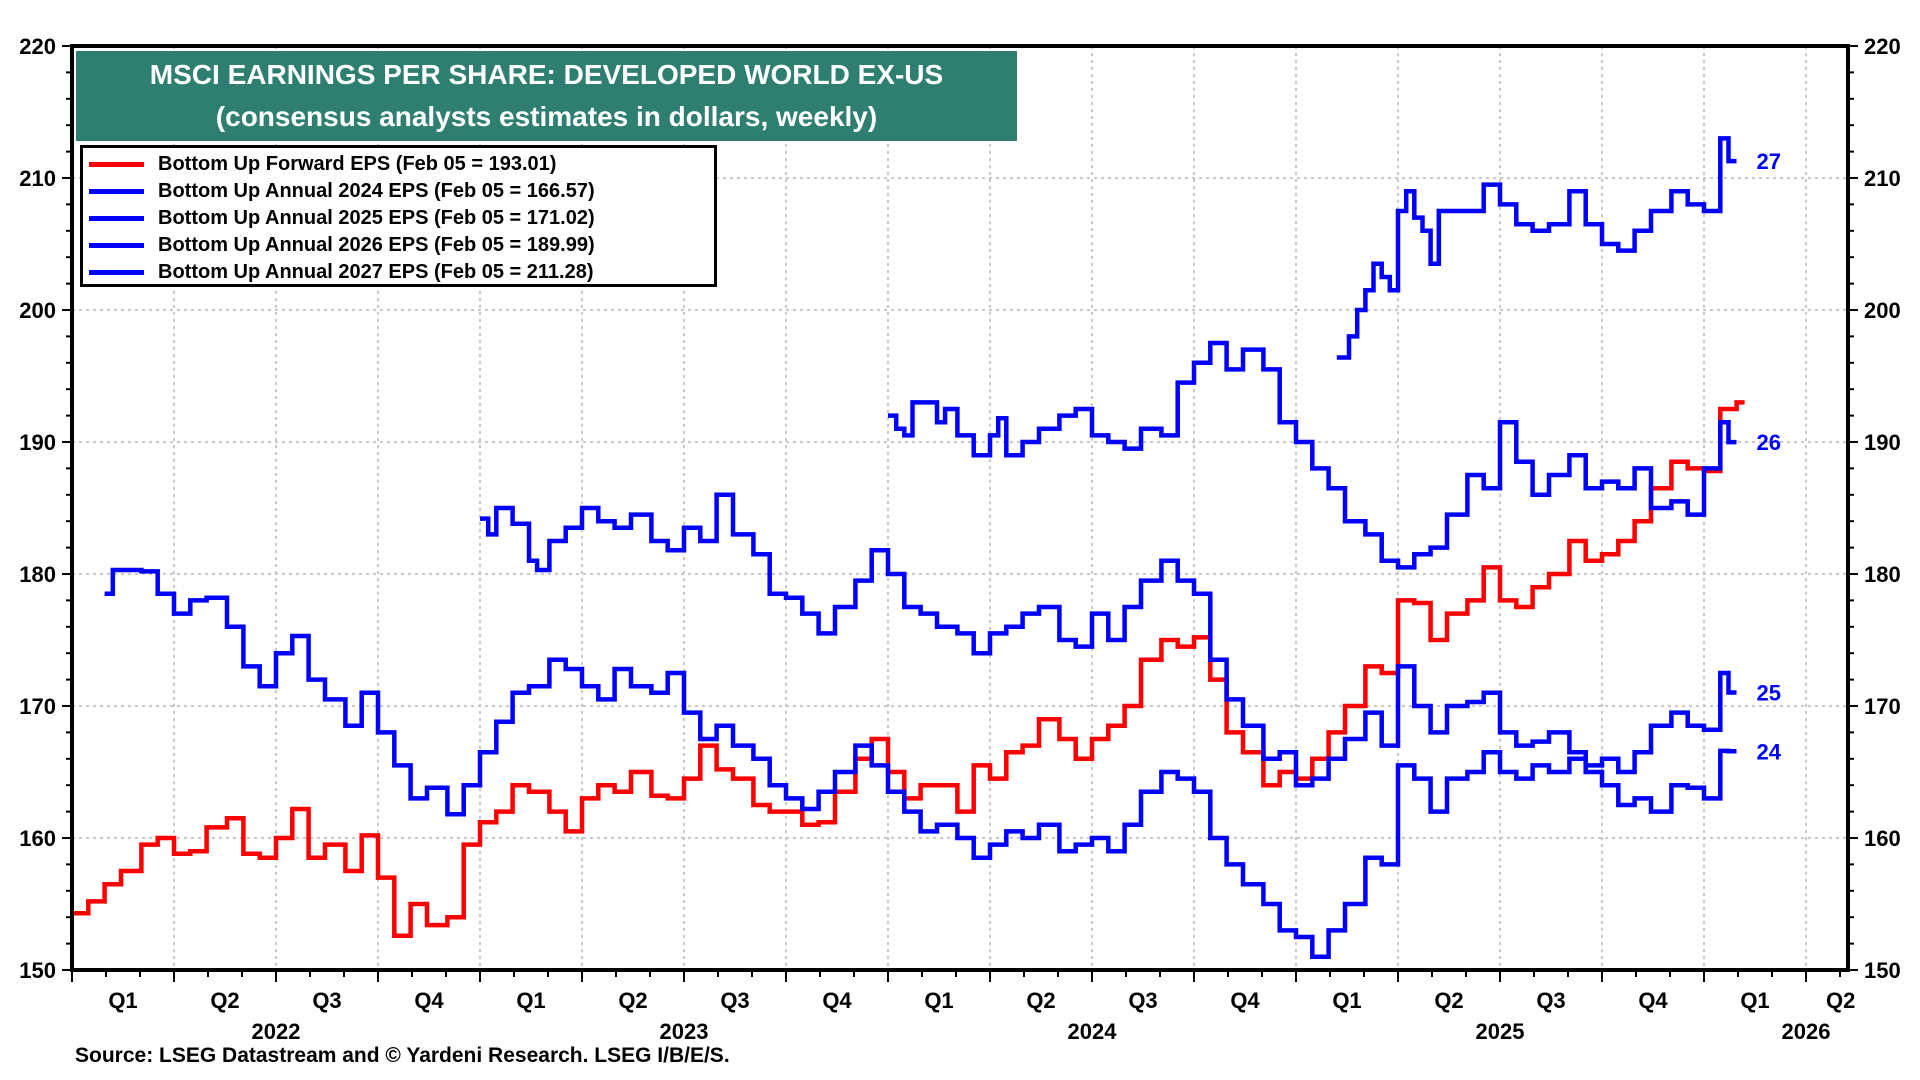  Describe the element at coordinates (1806, 1031) in the screenshot. I see `x-year-label: 2026` at that location.